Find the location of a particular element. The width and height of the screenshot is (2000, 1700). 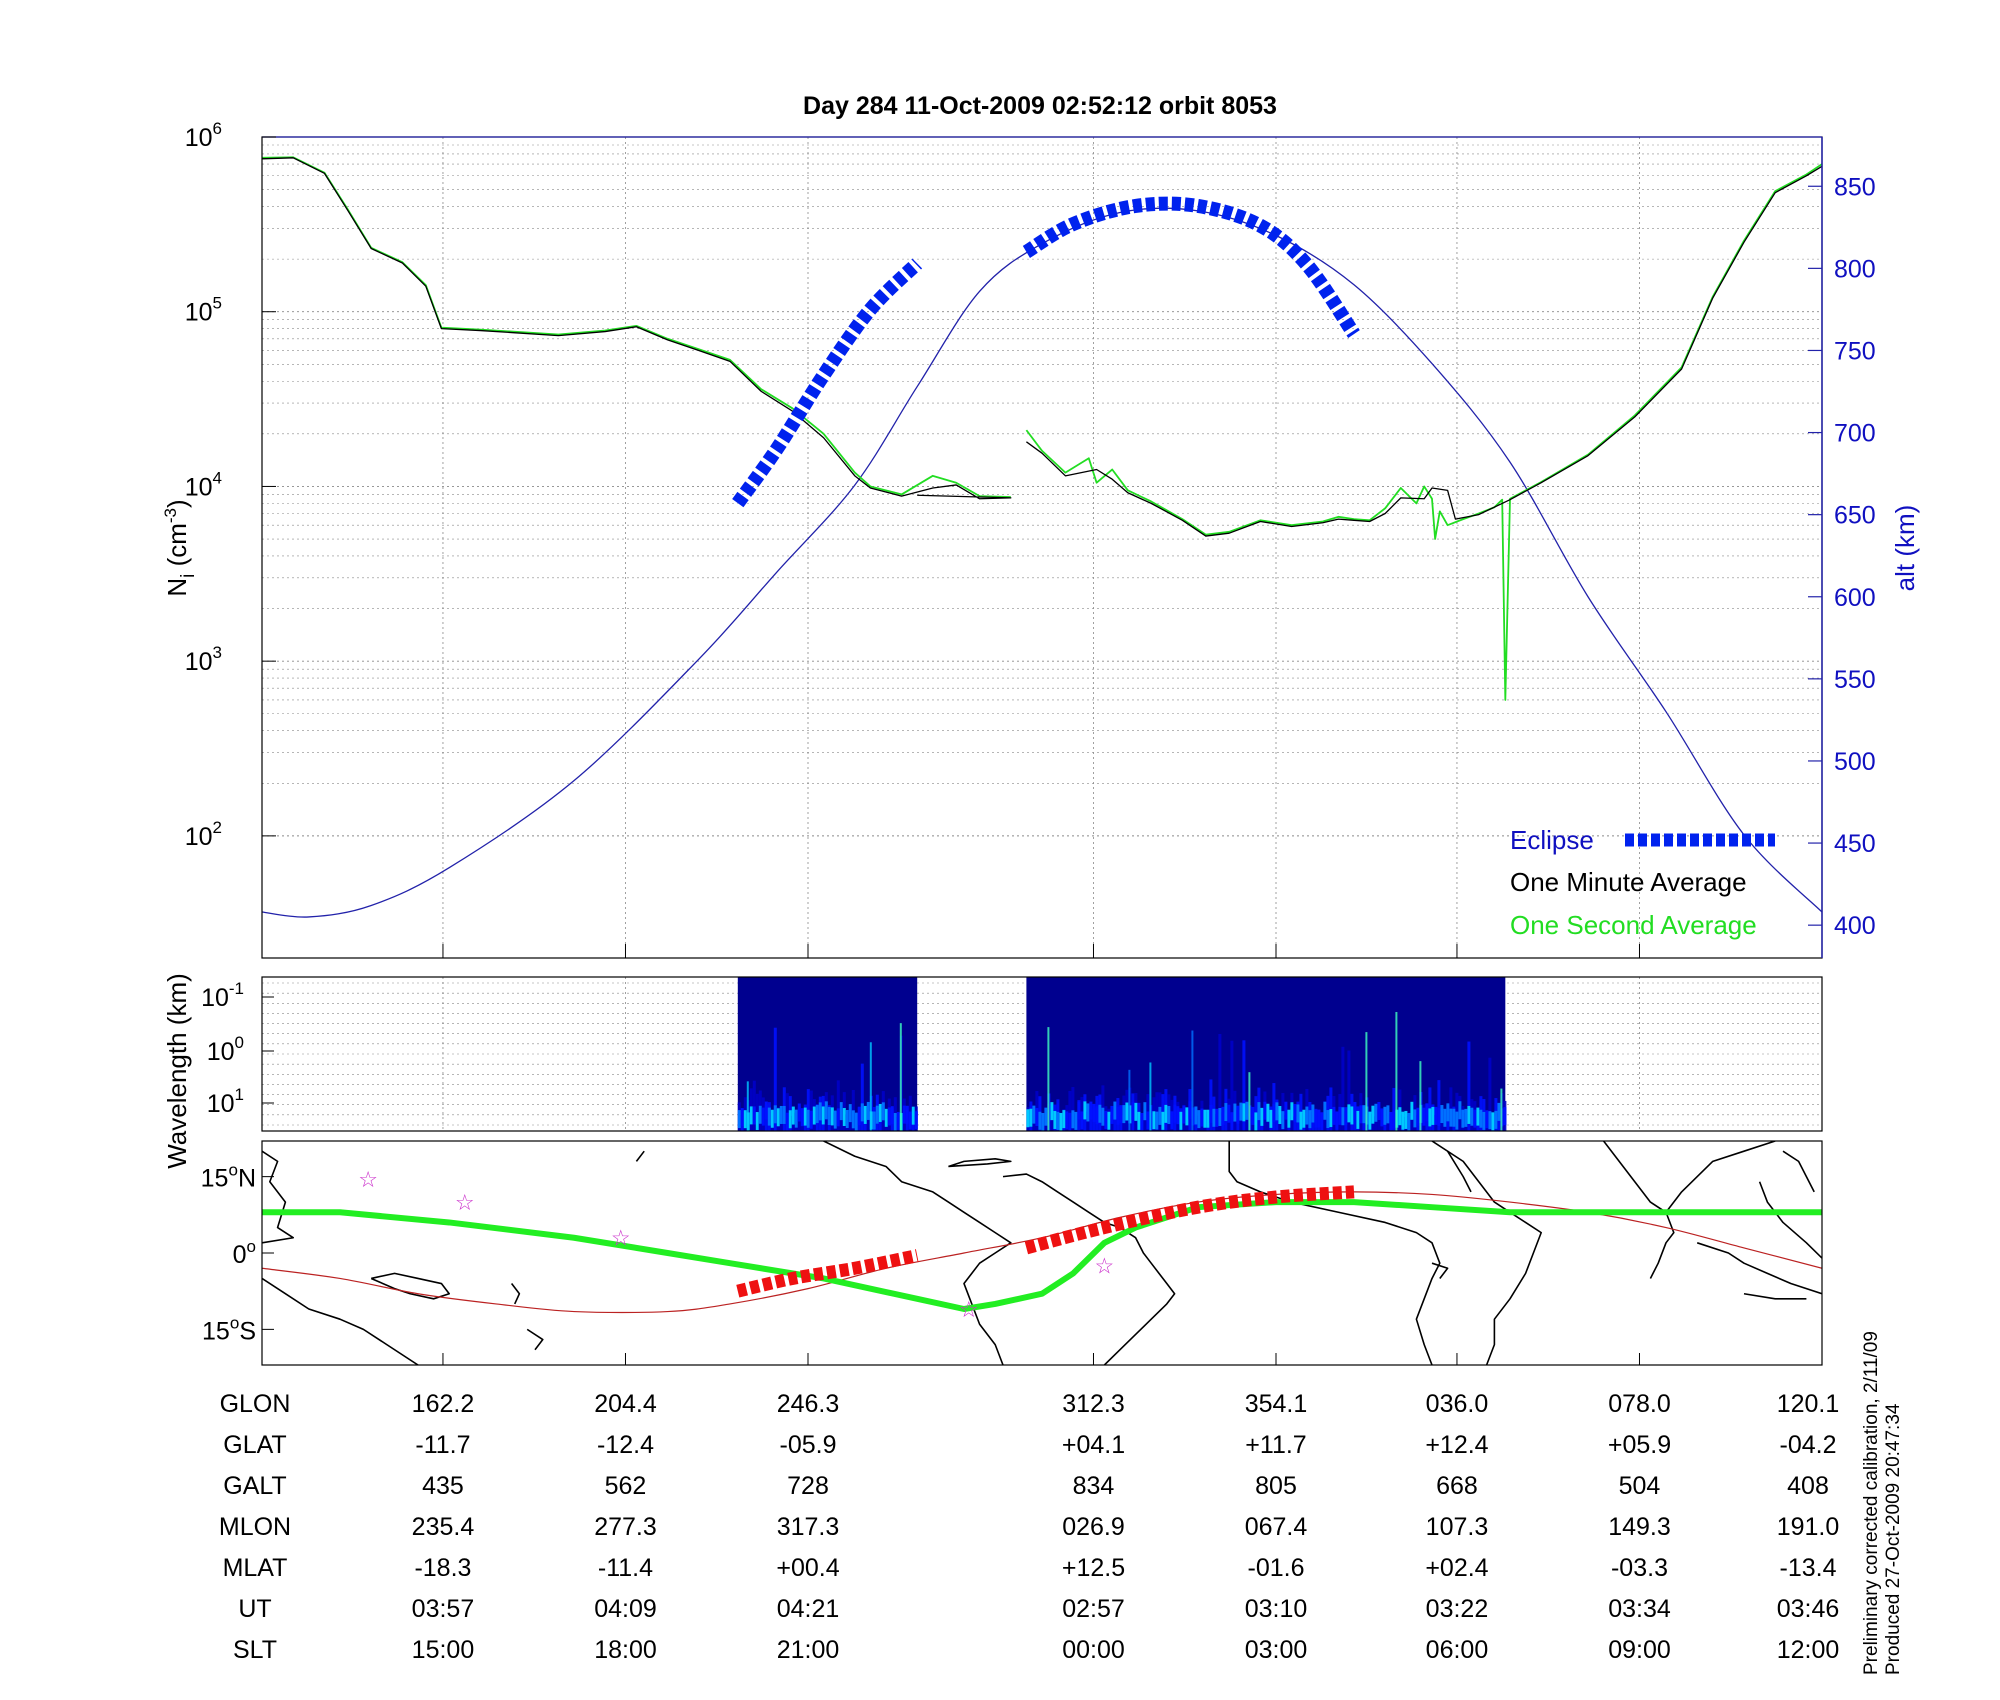

satellite-track is located at coordinates (1042, 1255).